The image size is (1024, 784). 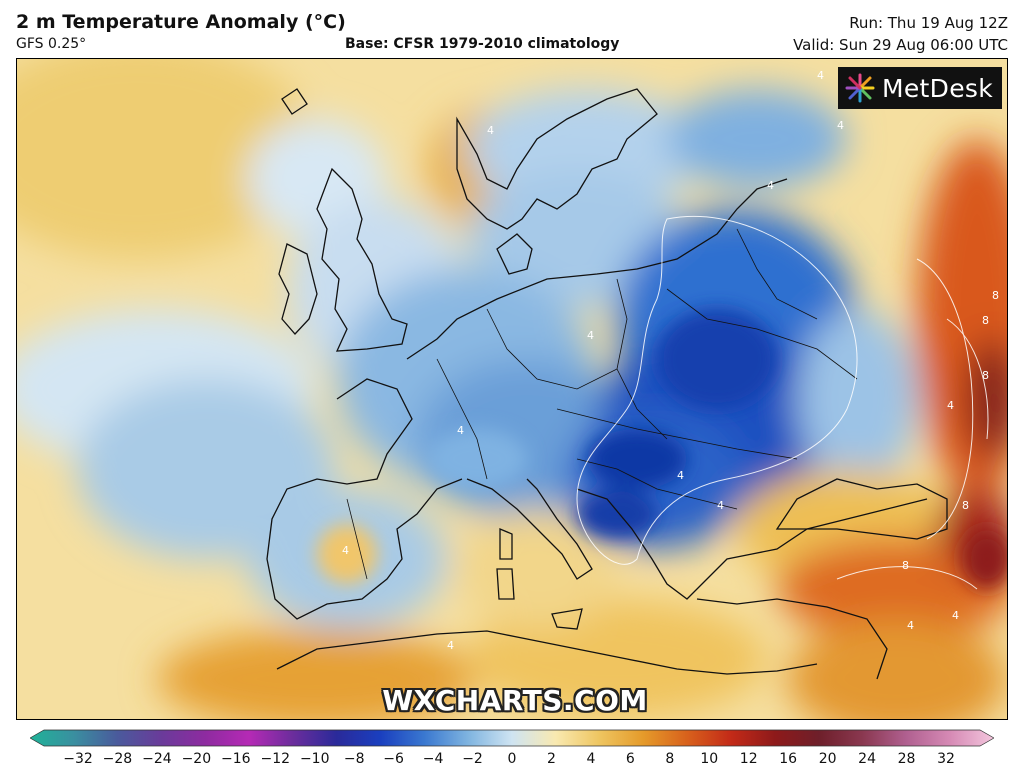 I want to click on colorbar-tick-label: 32, so click(x=946, y=759).